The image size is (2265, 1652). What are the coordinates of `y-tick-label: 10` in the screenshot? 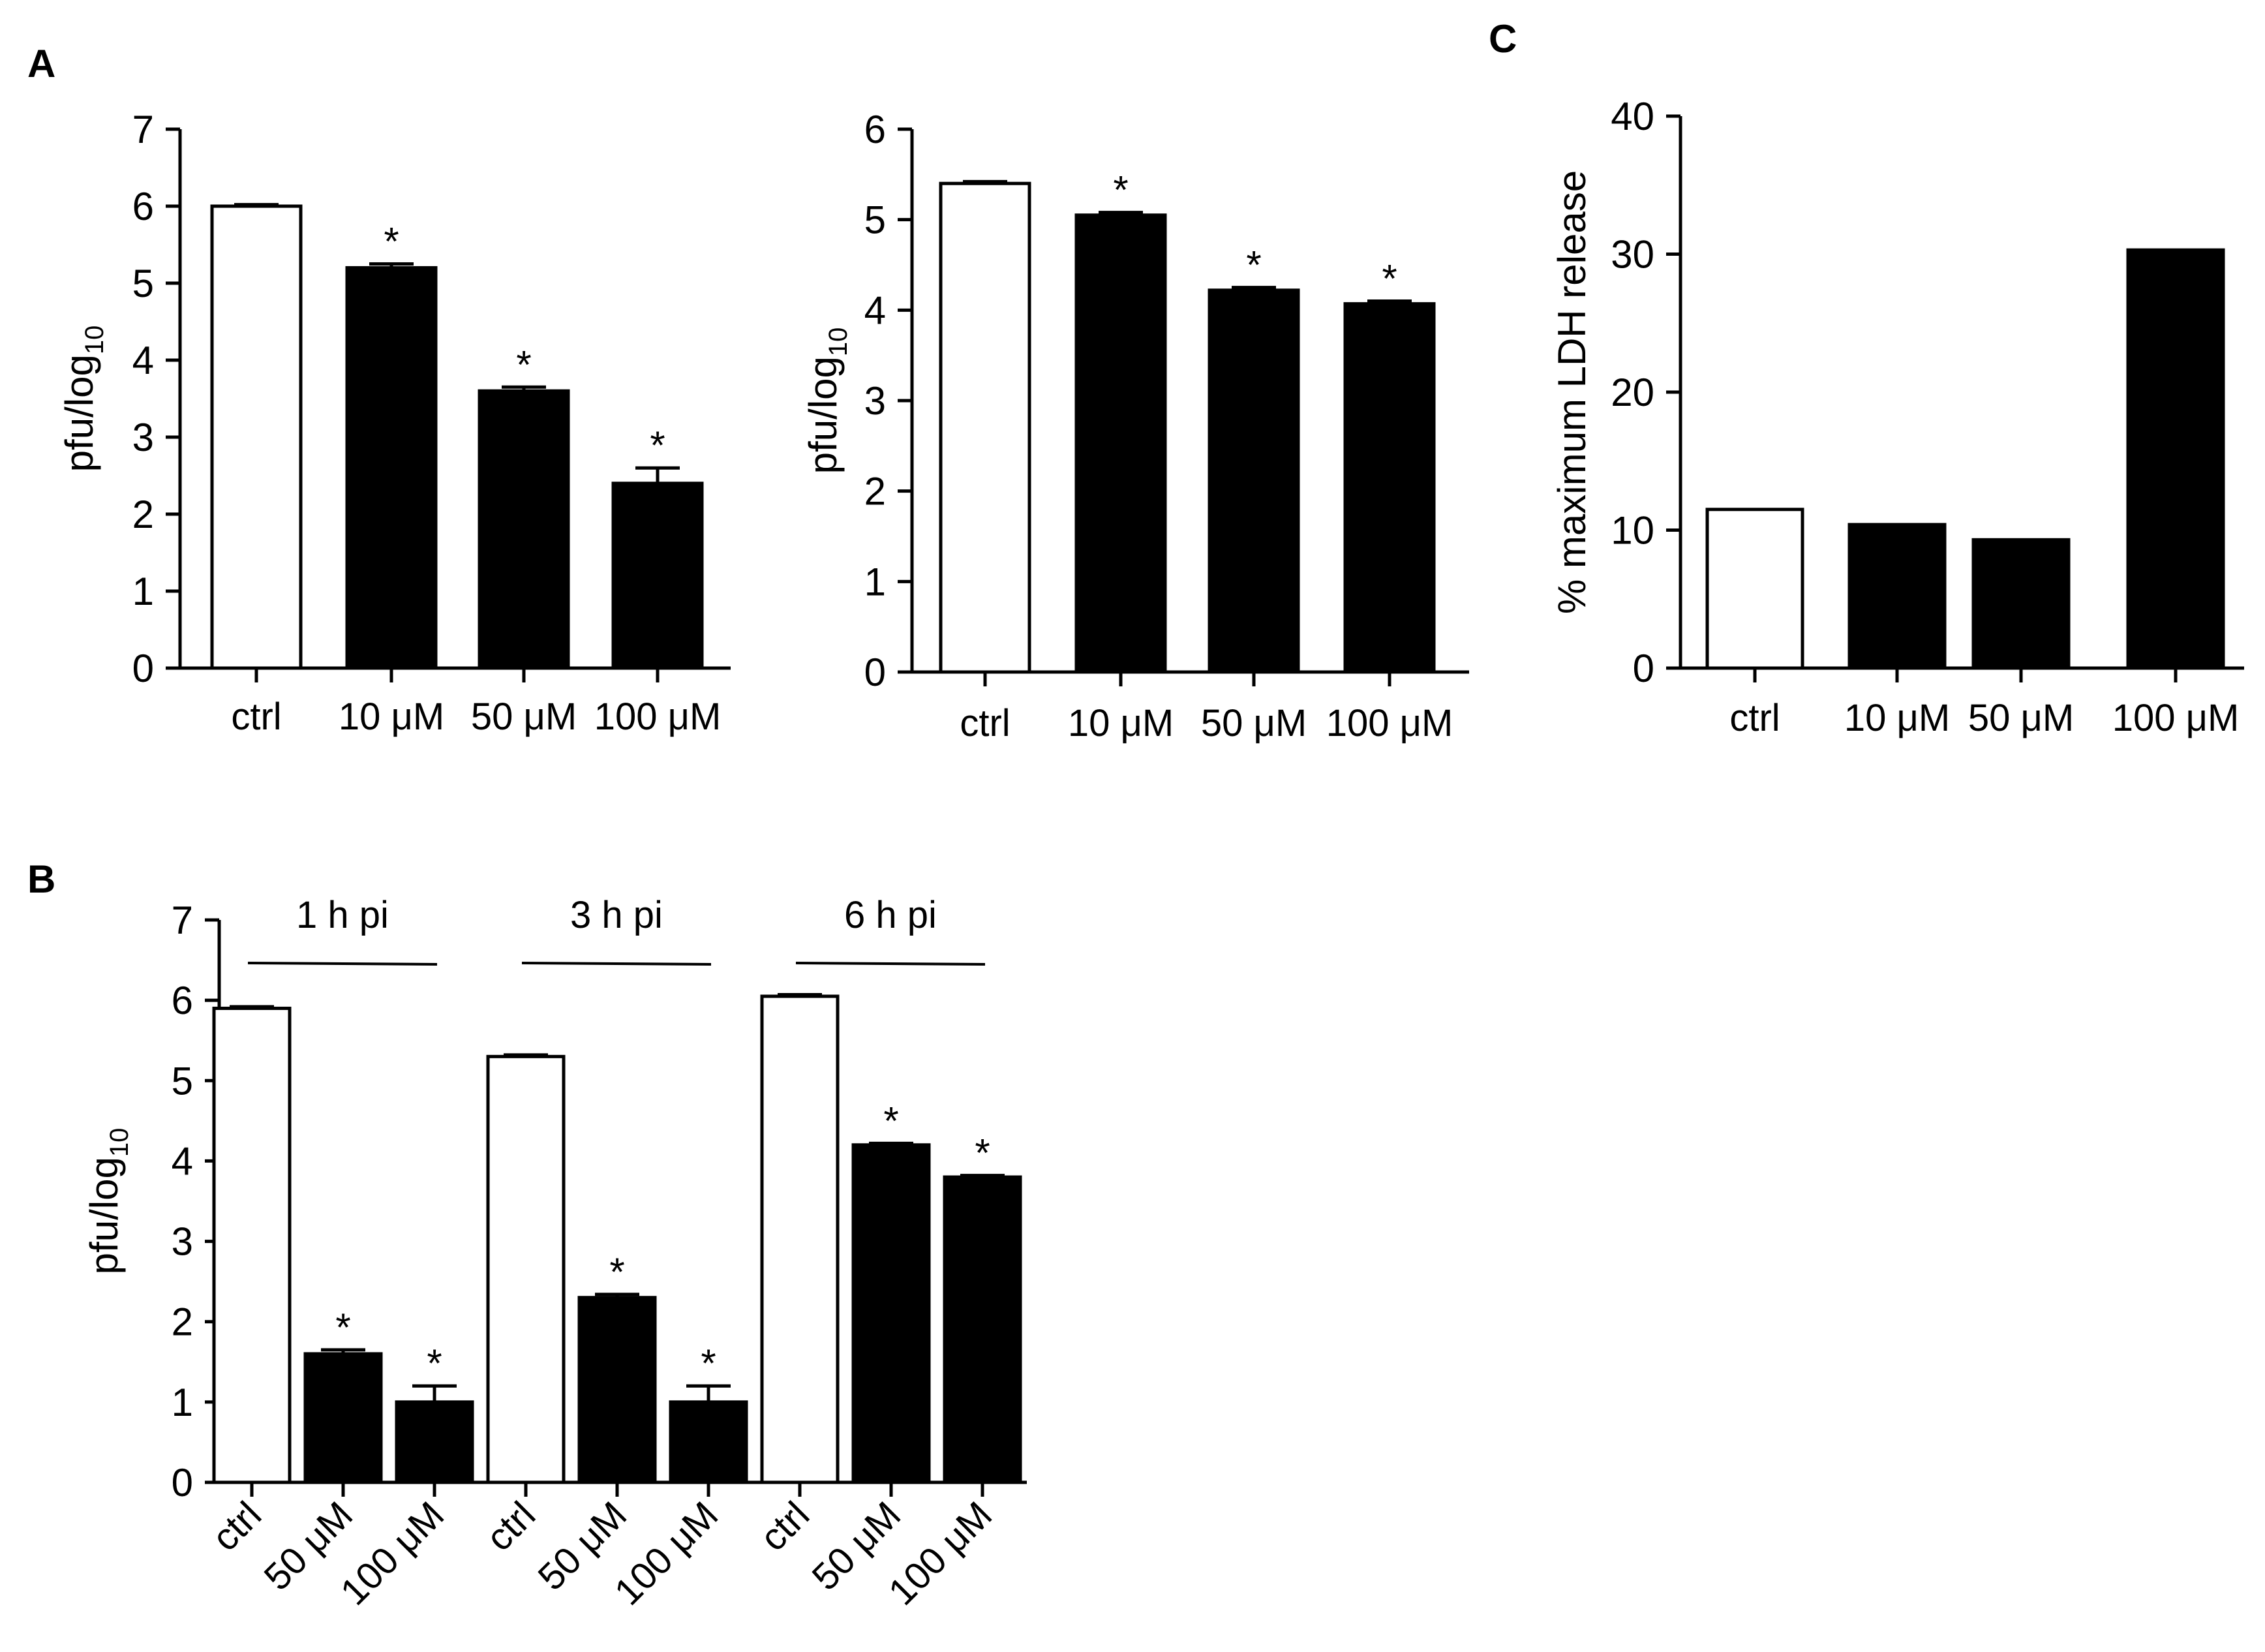 It's located at (1632, 531).